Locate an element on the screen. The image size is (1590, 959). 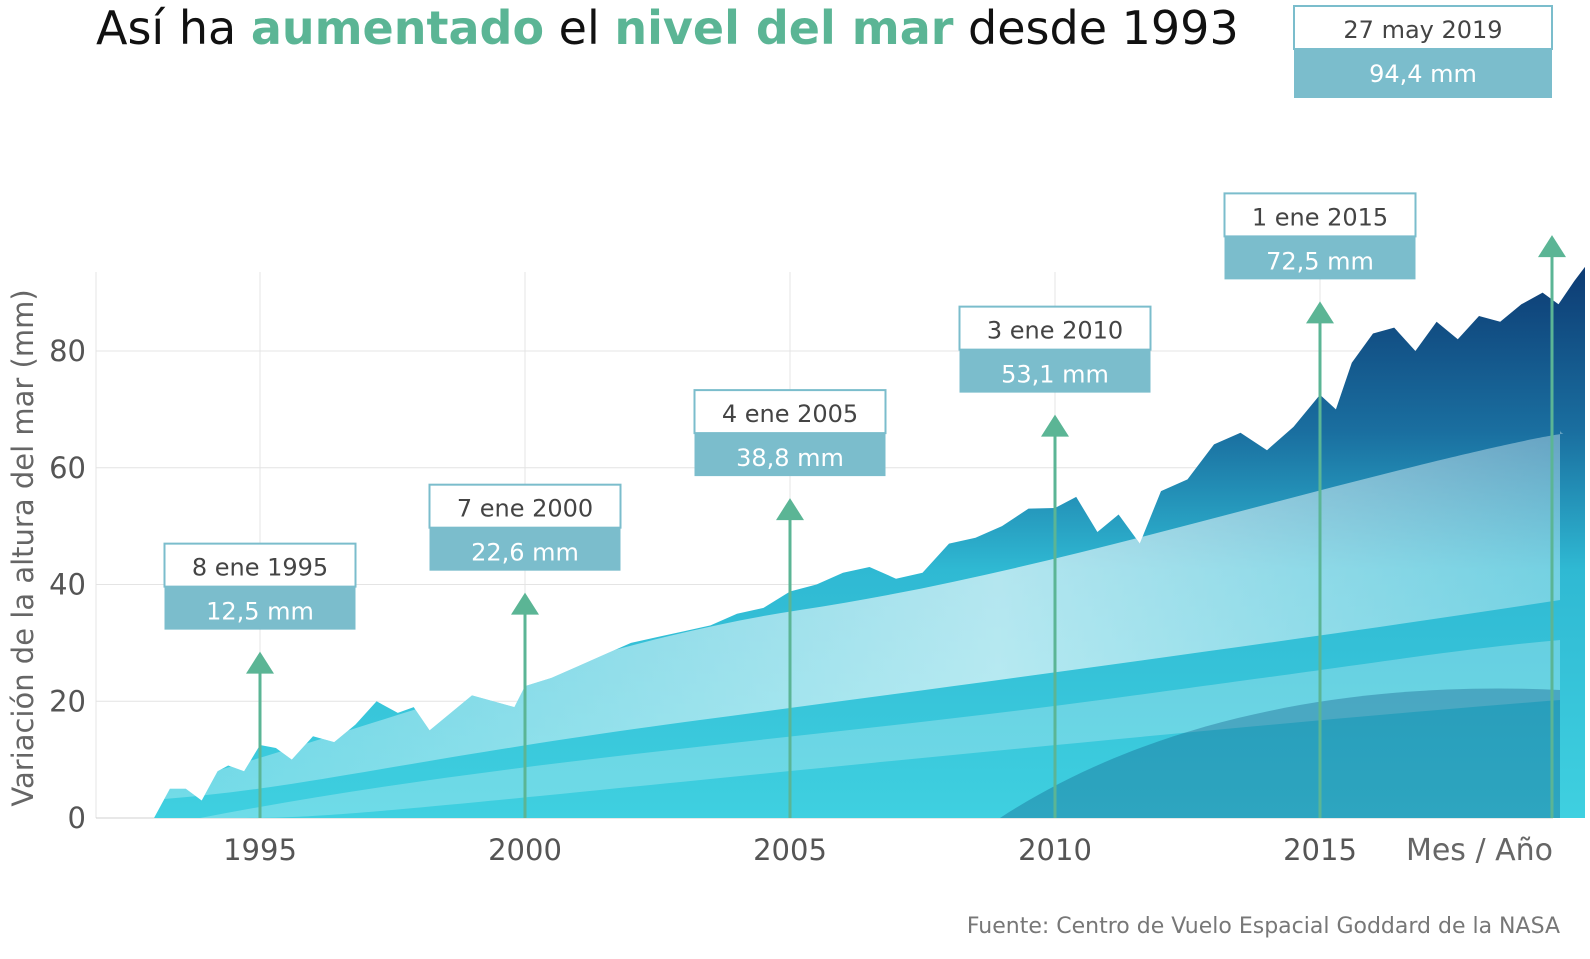
y-tick-label: 0 is located at coordinates (77, 818).